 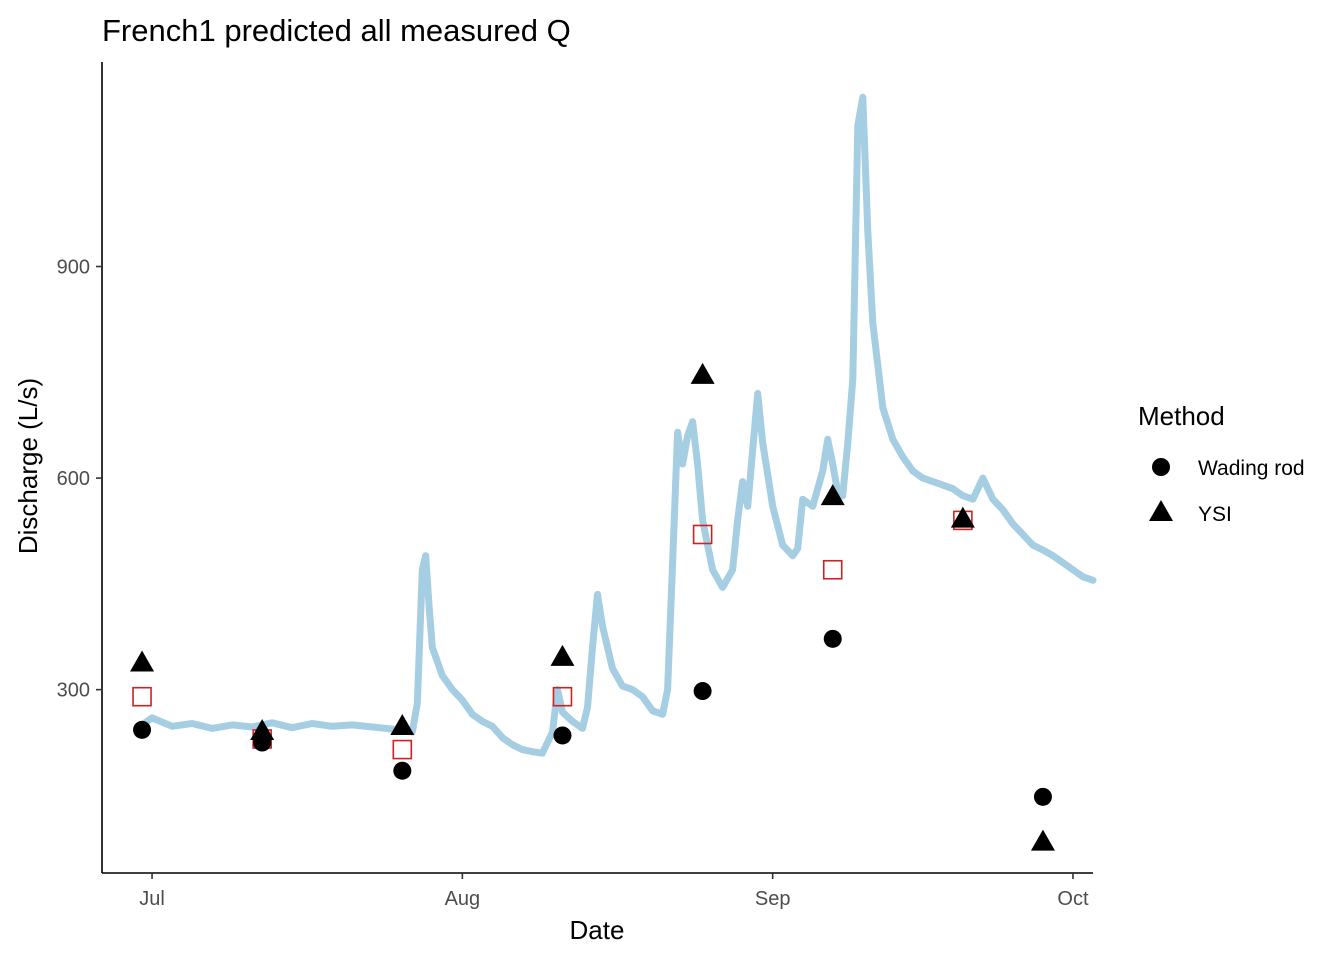 I want to click on legend-title: Method, so click(x=1181, y=416).